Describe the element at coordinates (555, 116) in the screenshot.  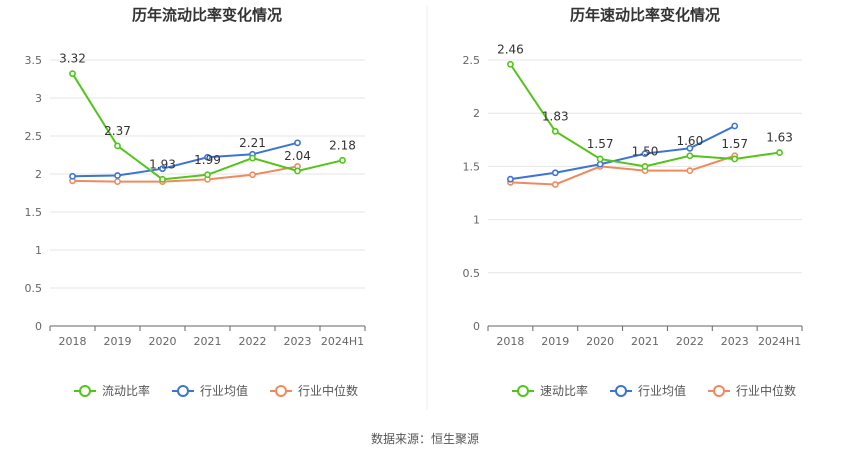
I see `data-label: 1.83` at that location.